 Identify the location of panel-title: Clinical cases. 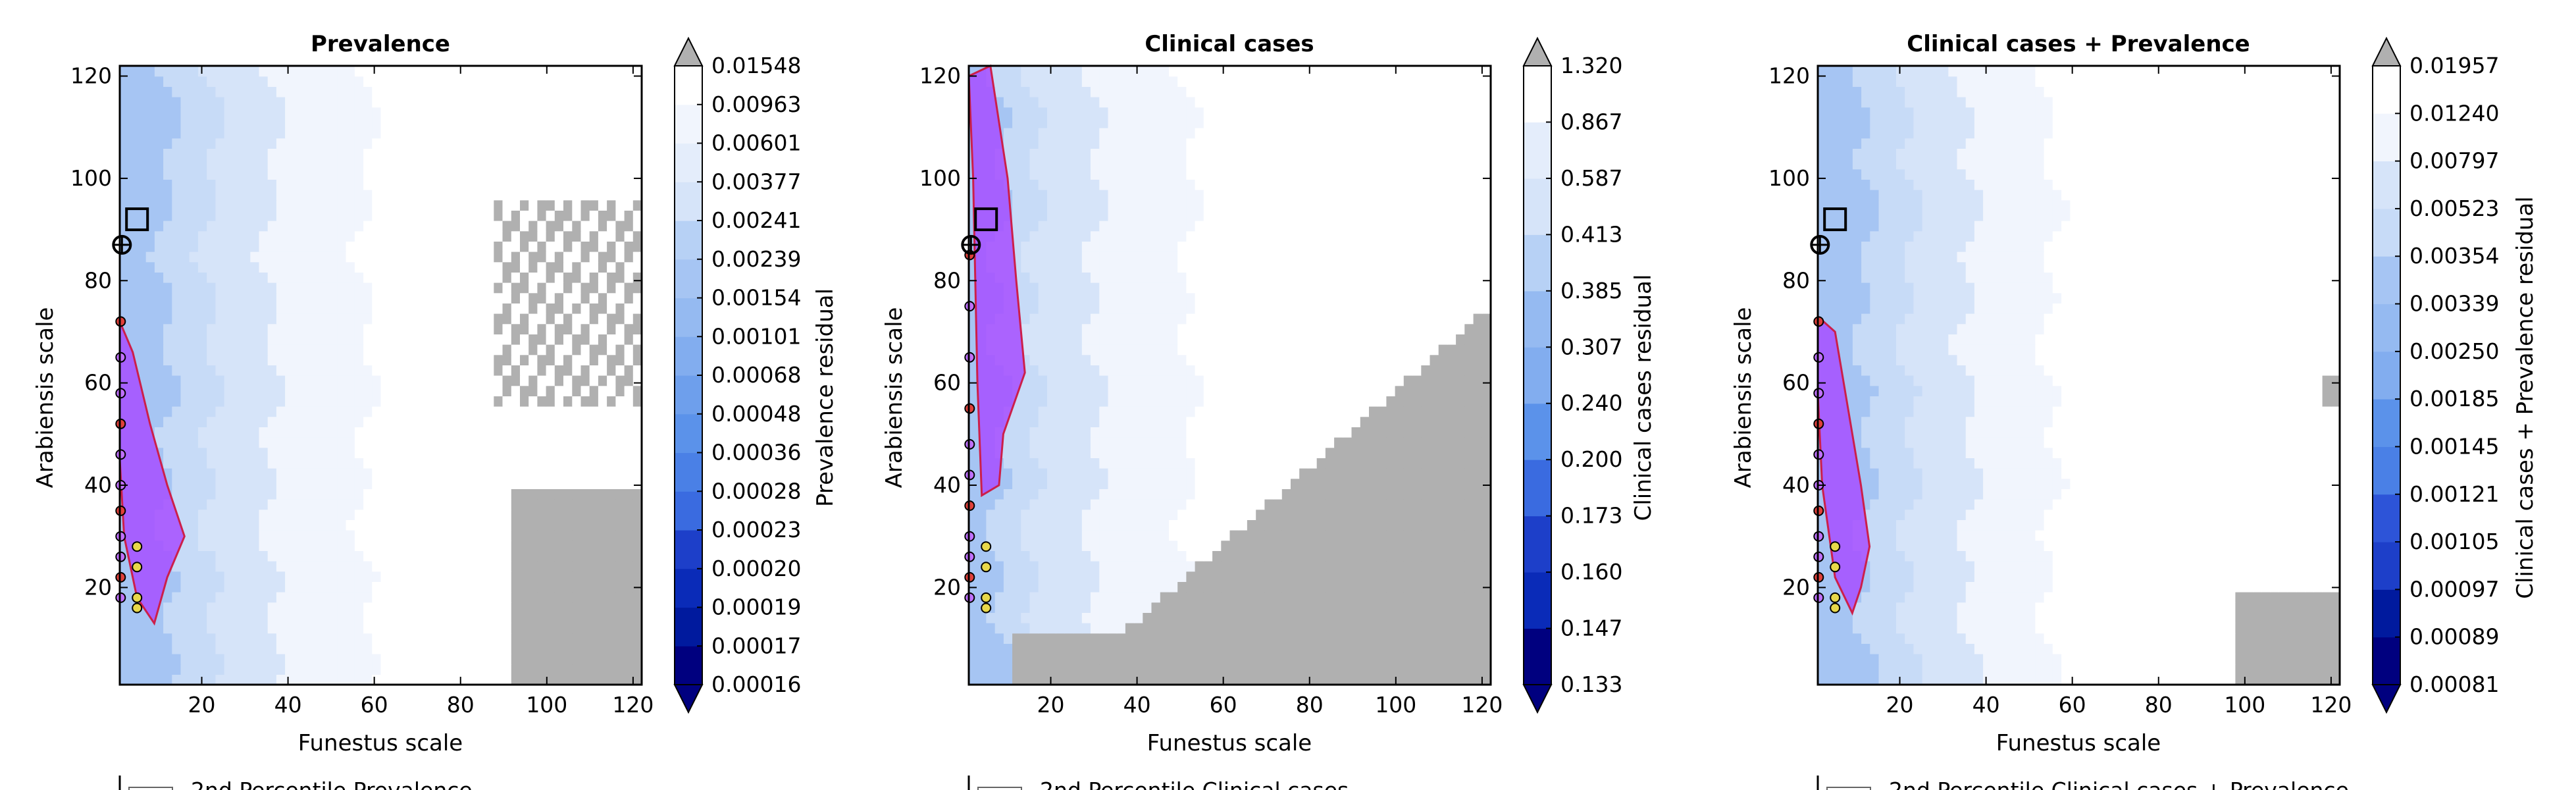
(1229, 44).